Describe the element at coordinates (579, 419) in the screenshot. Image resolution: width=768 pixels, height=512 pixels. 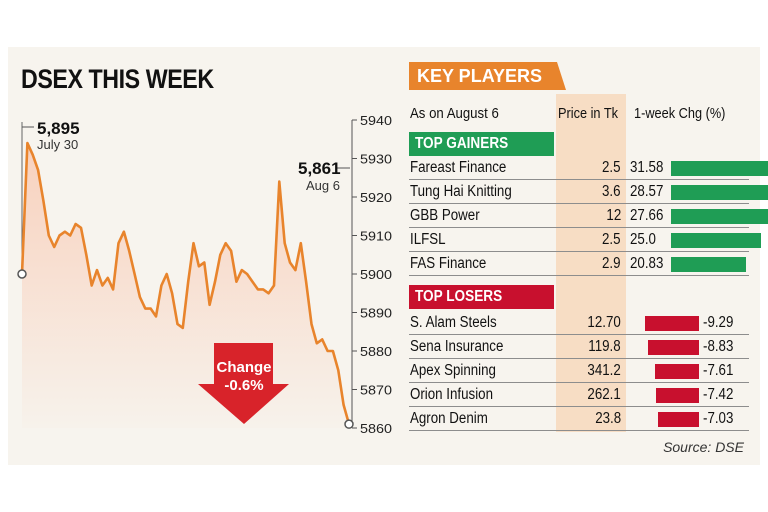
I see `loser-row: Agron Denim 23.8 -7.03` at that location.